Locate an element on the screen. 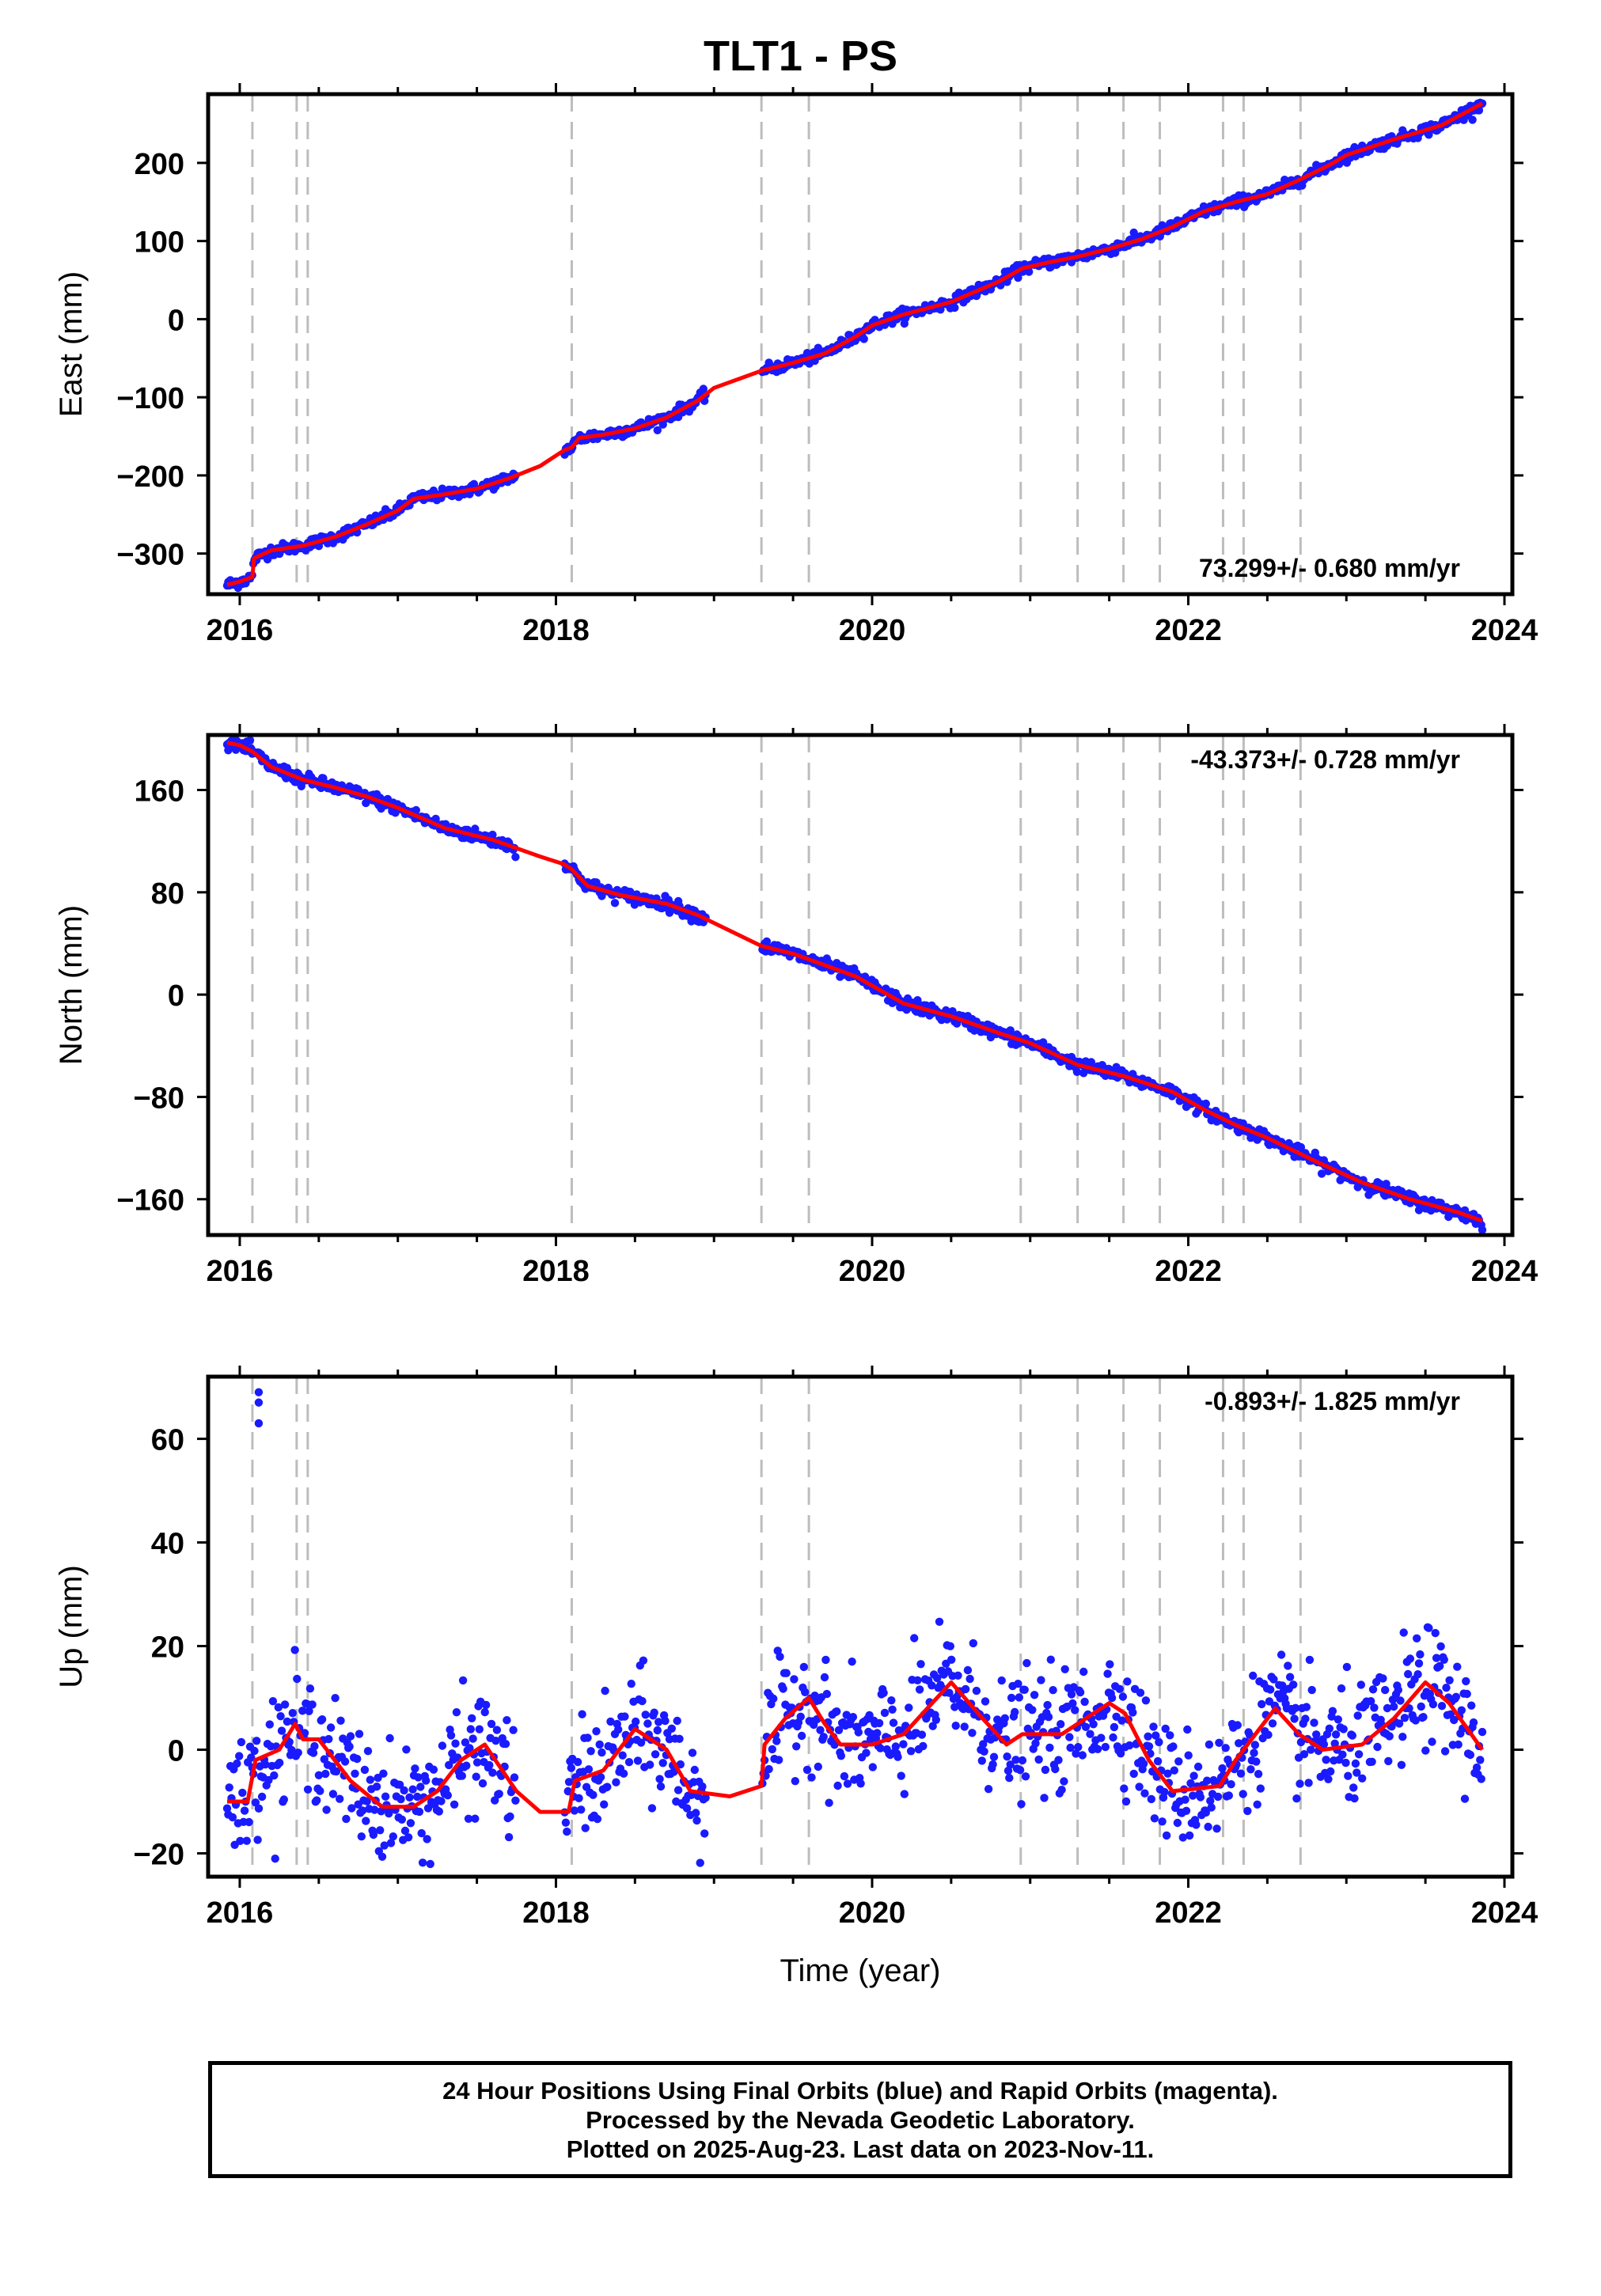 Image resolution: width=1601 pixels, height=2296 pixels. x-tick-label: 2016 is located at coordinates (241, 1271).